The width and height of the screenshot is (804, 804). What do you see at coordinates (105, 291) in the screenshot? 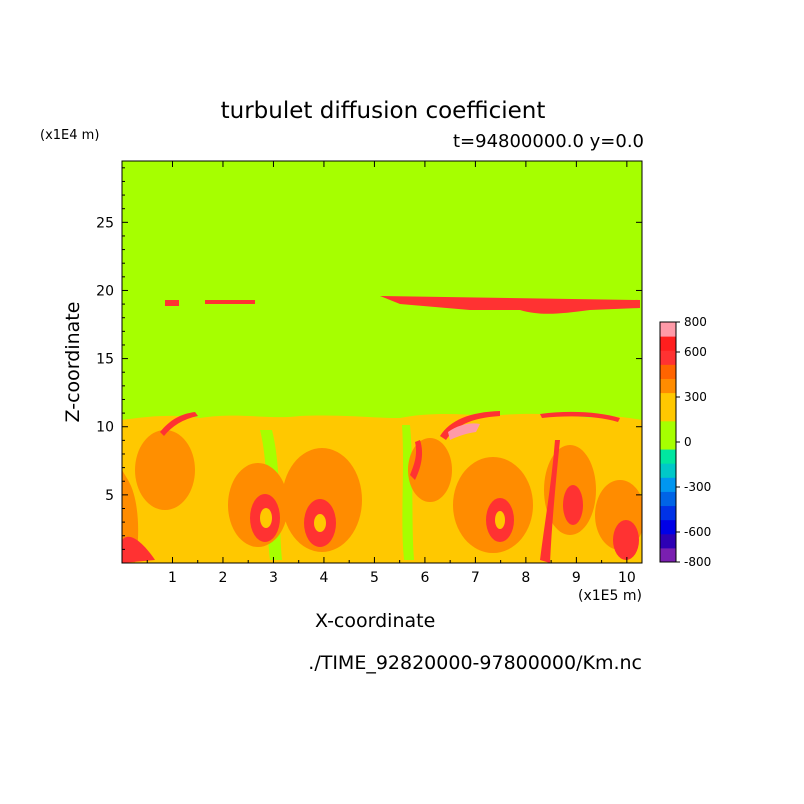
I see `y-tick-label: 20` at bounding box center [105, 291].